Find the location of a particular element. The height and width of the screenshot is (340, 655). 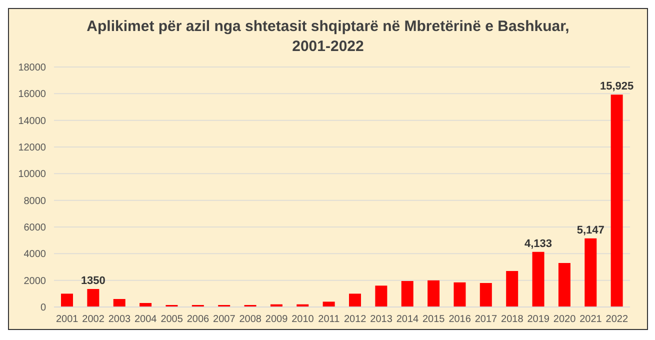

x-tick-label: 2004 is located at coordinates (146, 320).